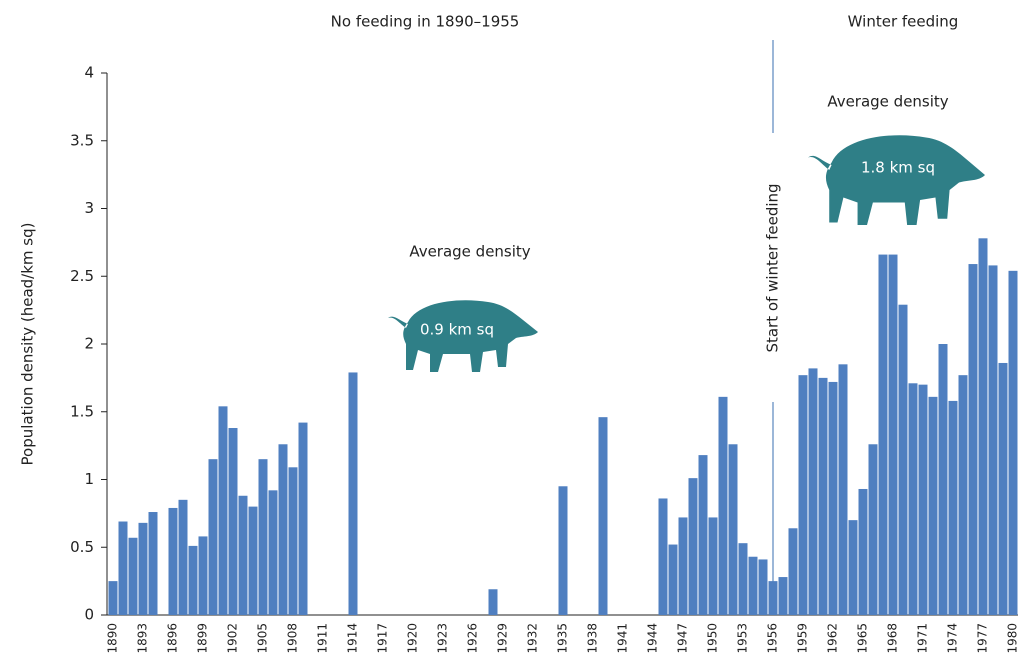 This screenshot has height=672, width=1019. What do you see at coordinates (833, 638) in the screenshot?
I see `x-tick-label: 1962` at bounding box center [833, 638].